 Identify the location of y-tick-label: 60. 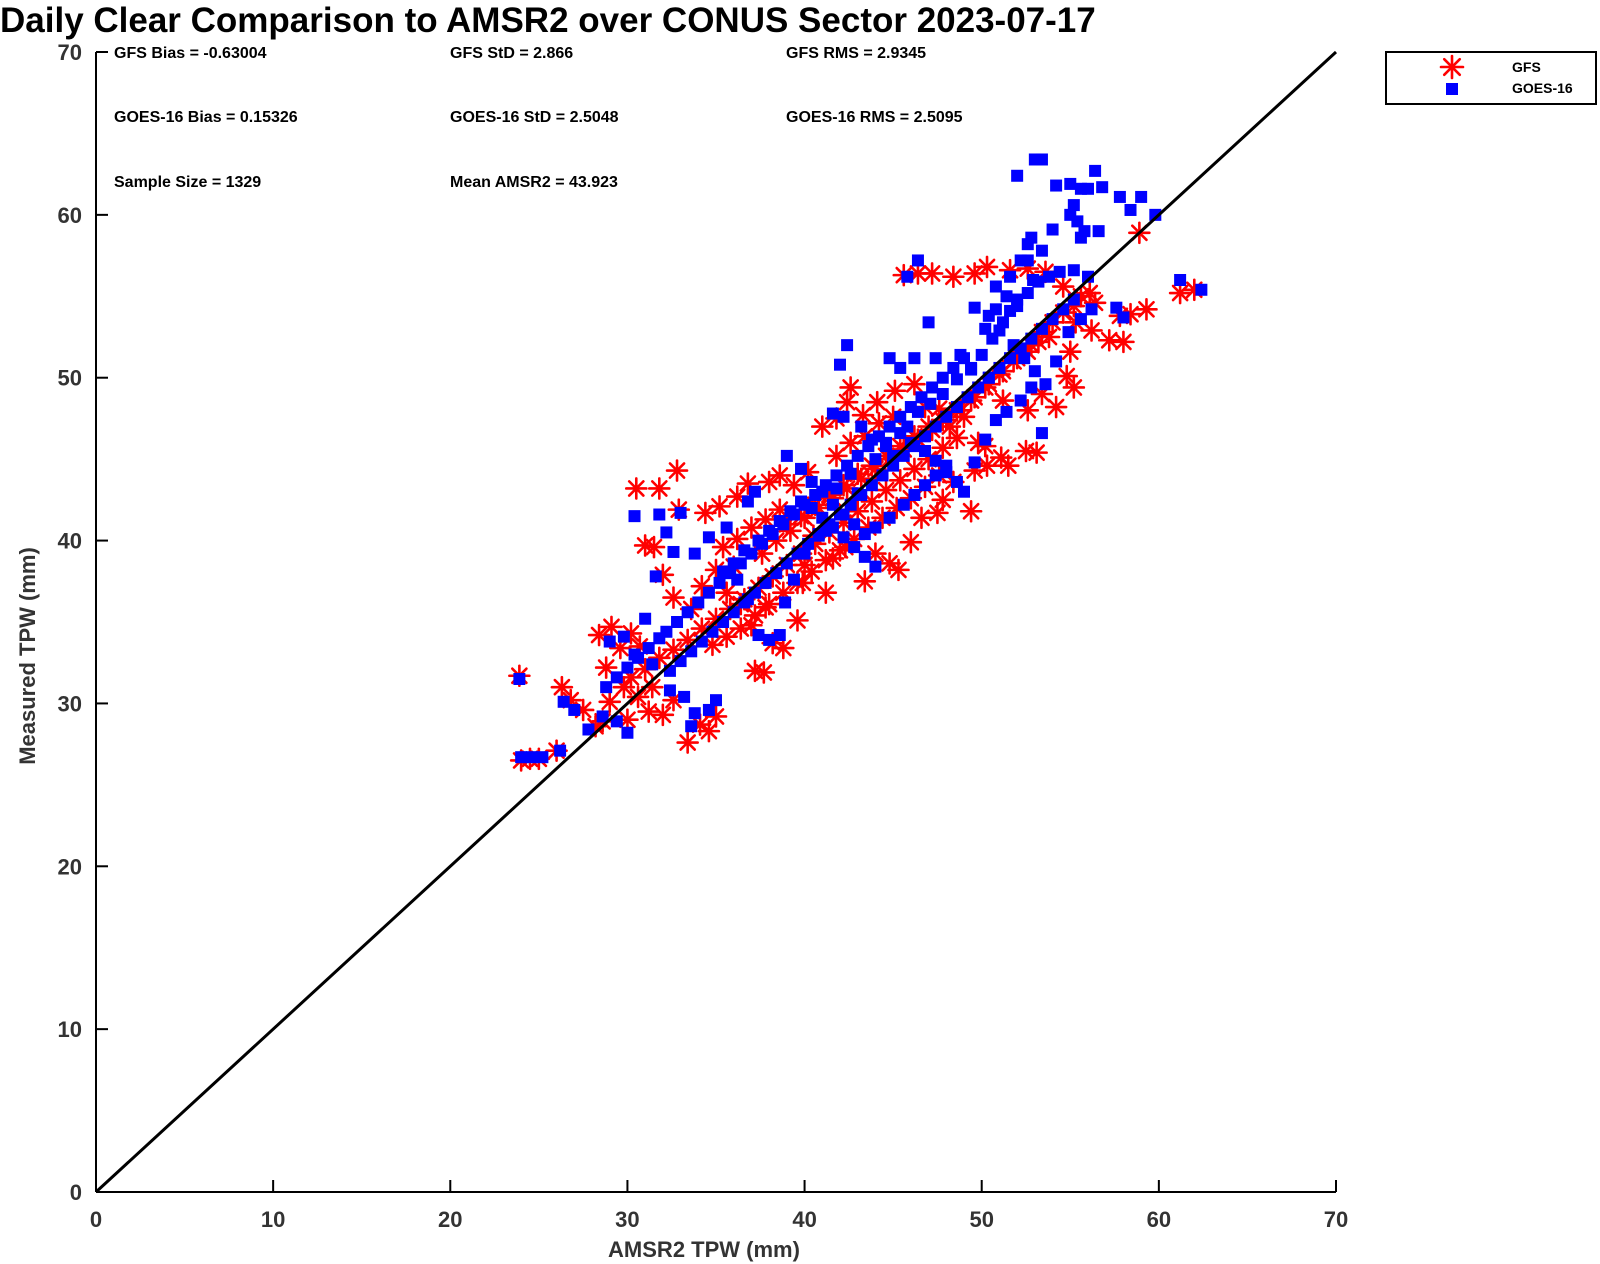
(70, 215).